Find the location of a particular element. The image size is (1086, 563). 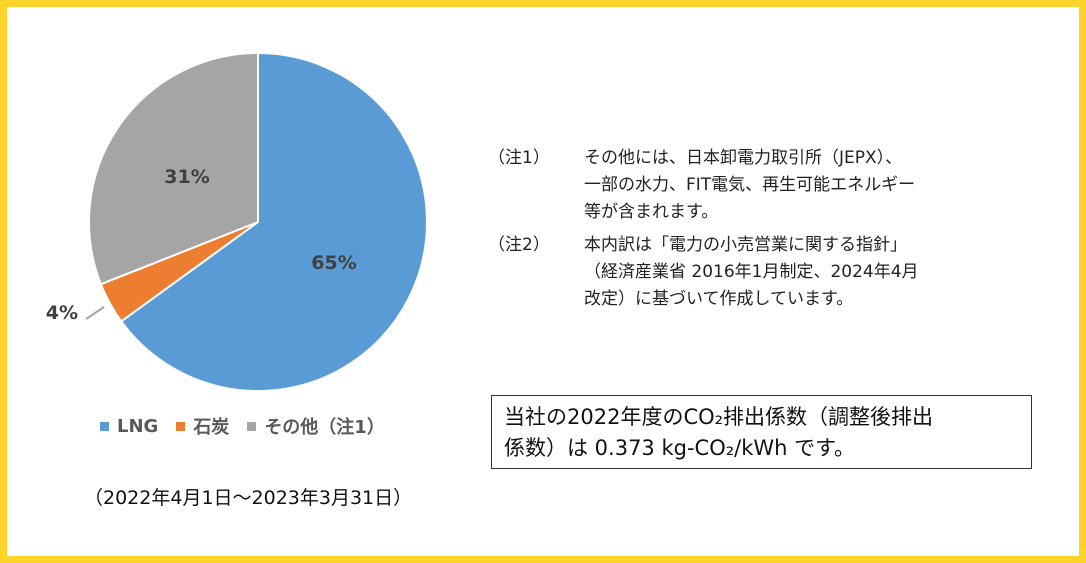

legend-item-other: その他（注1） is located at coordinates (316, 426).